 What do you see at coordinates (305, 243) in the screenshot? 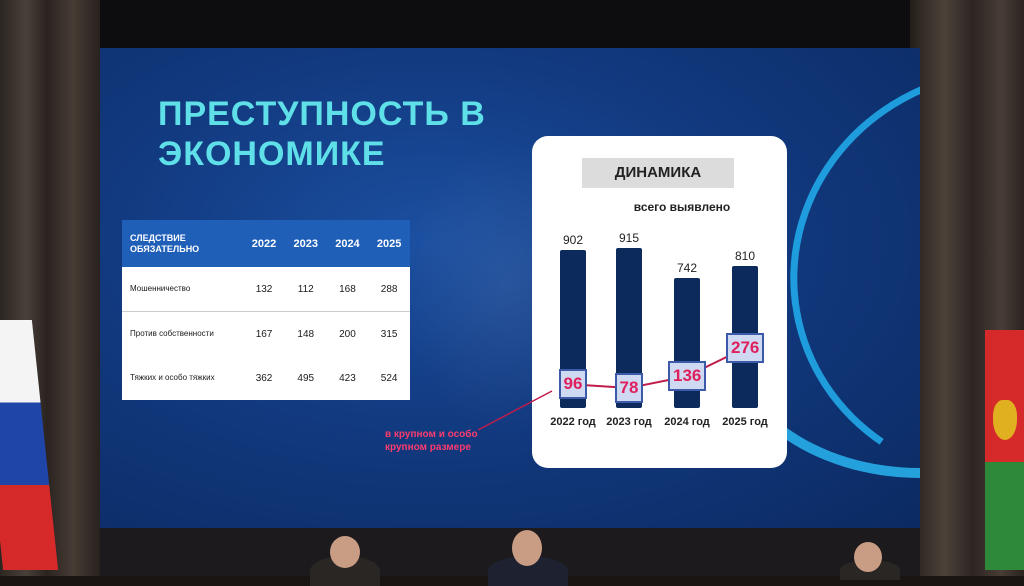
I see `table-header-year: 2023` at bounding box center [305, 243].